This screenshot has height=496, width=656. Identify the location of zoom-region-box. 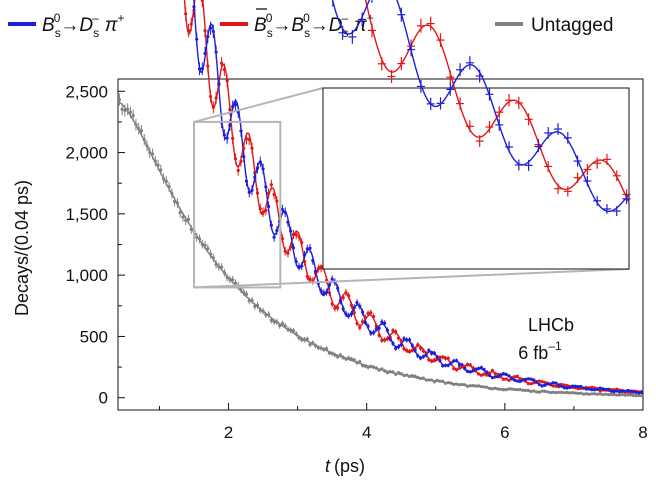
(237, 204).